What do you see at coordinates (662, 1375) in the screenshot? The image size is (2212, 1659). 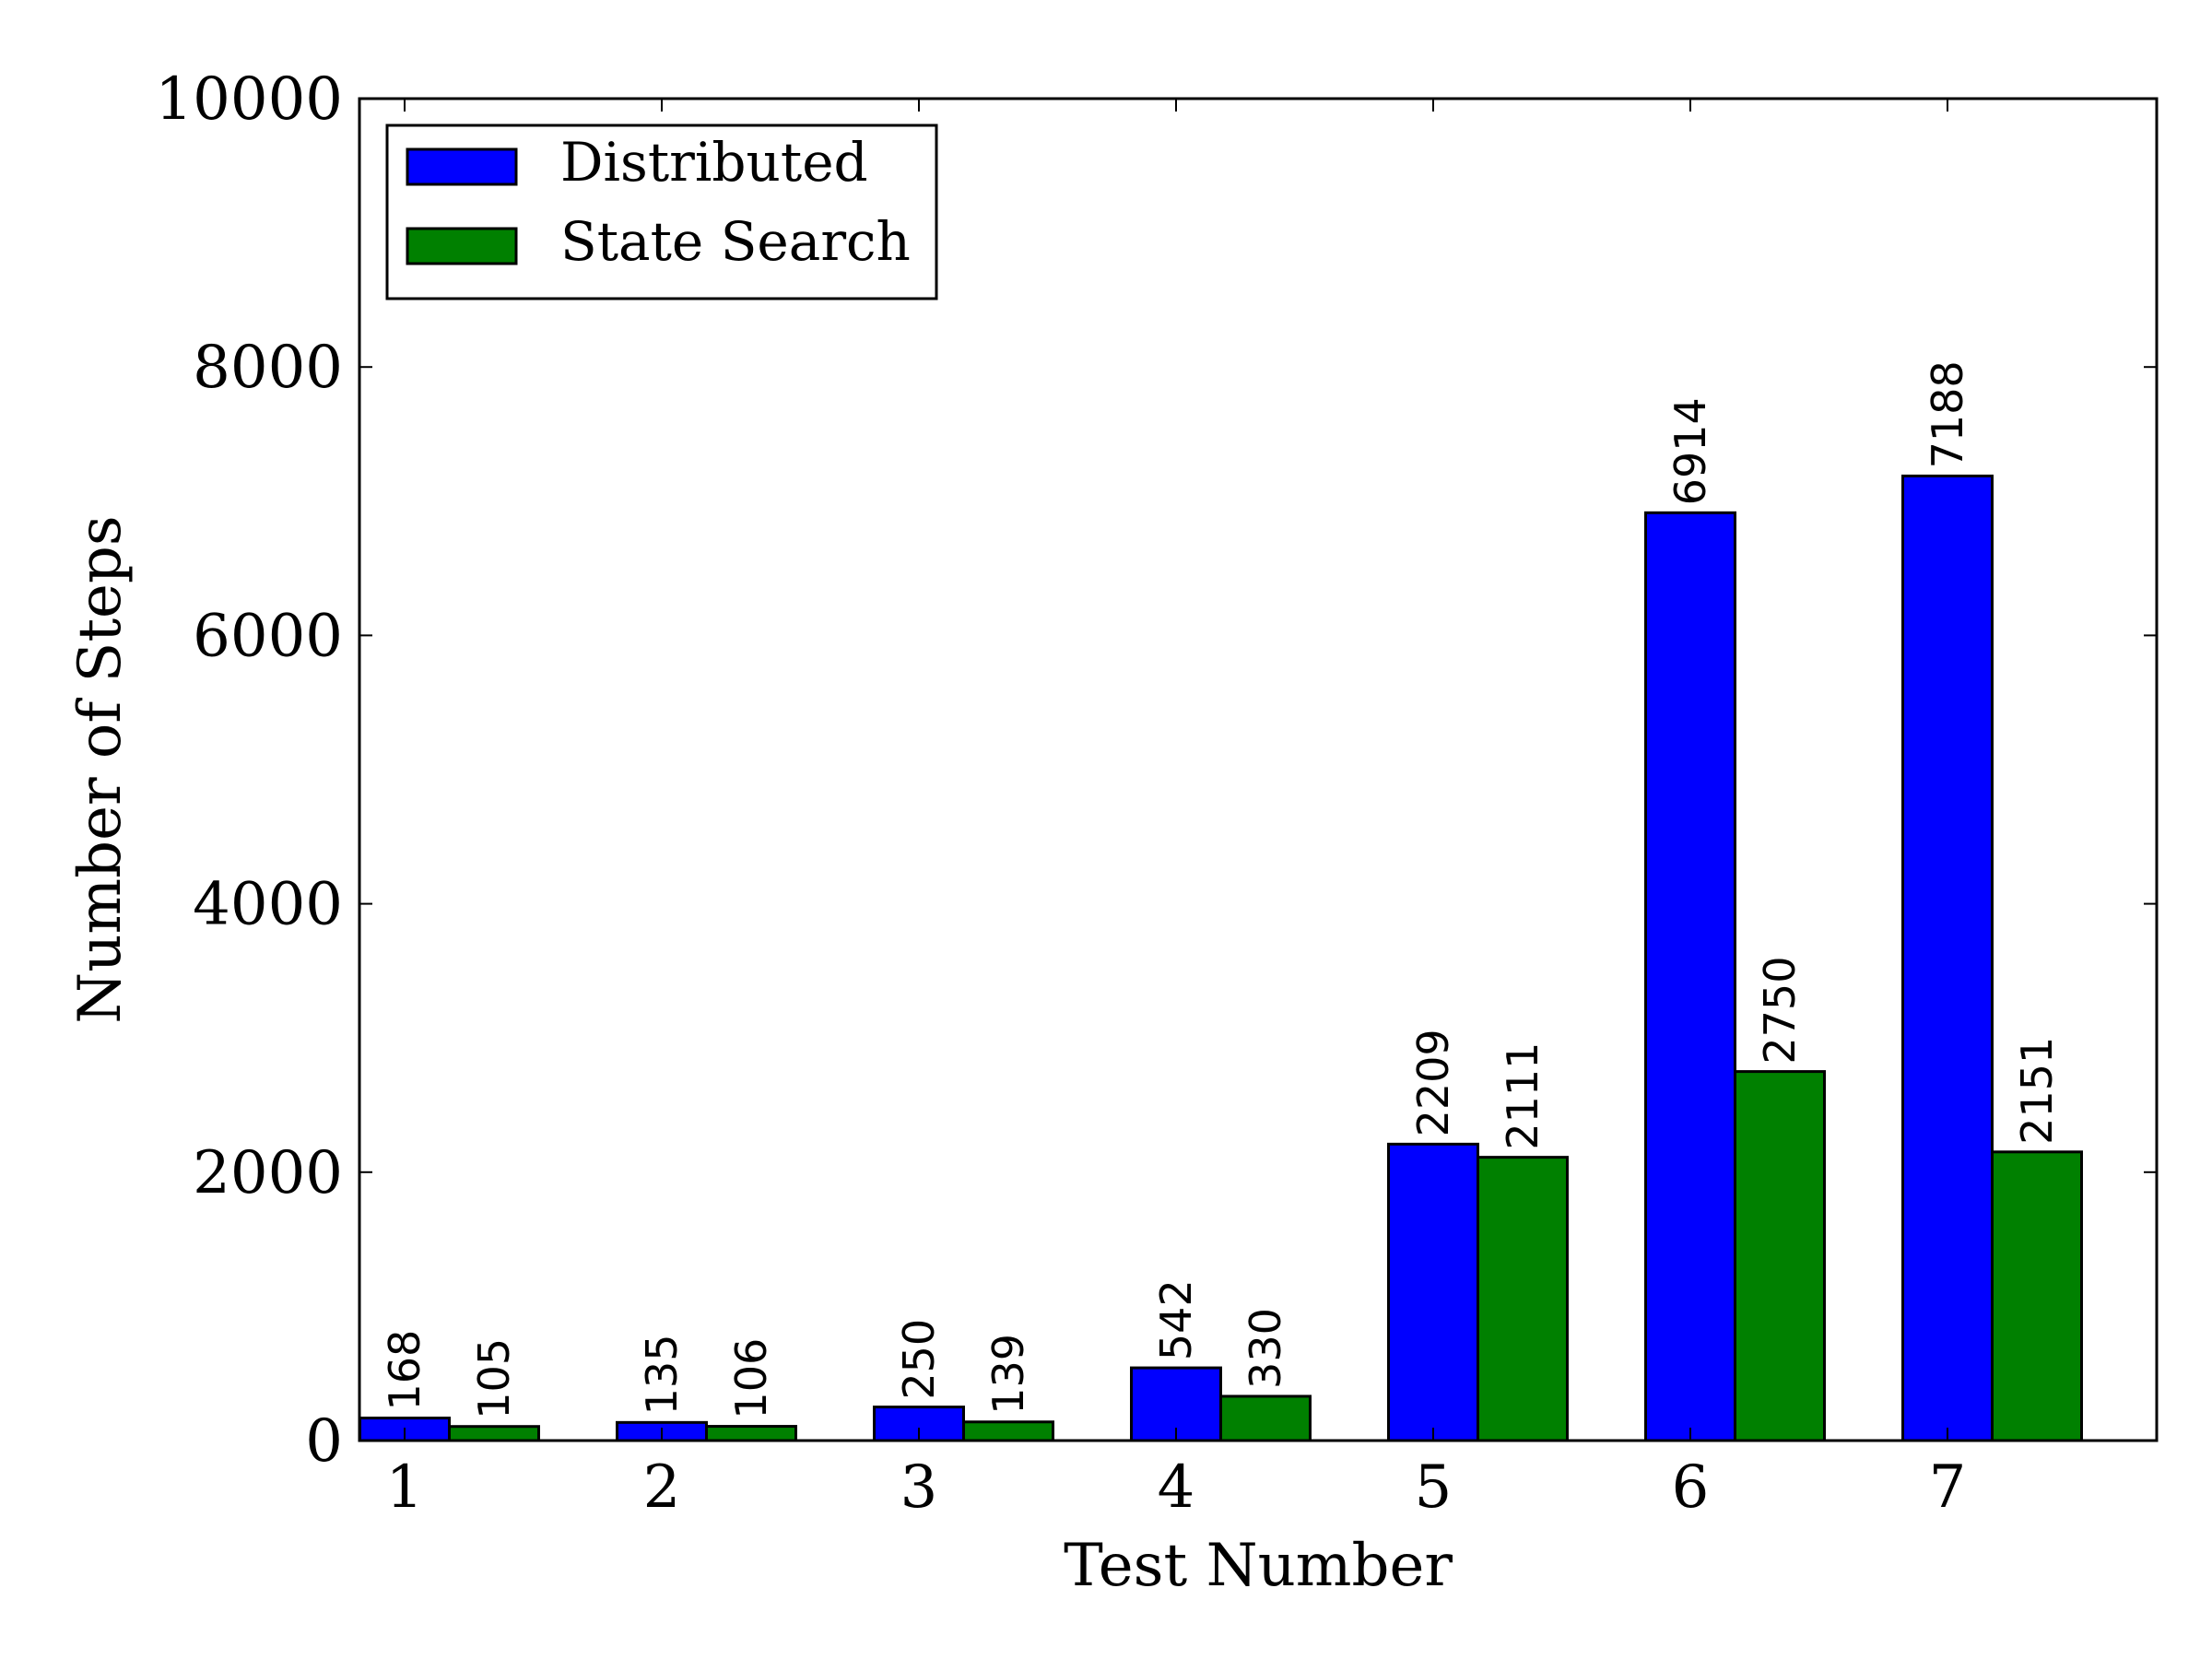 I see `value-label-distributed-2: 135` at bounding box center [662, 1375].